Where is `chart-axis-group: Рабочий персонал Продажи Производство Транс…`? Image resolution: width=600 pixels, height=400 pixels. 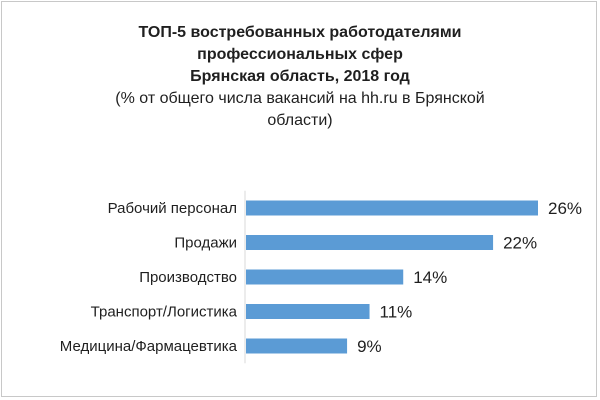
chart-axis-group: Рабочий персонал Продажи Производство Транс… is located at coordinates (153, 277).